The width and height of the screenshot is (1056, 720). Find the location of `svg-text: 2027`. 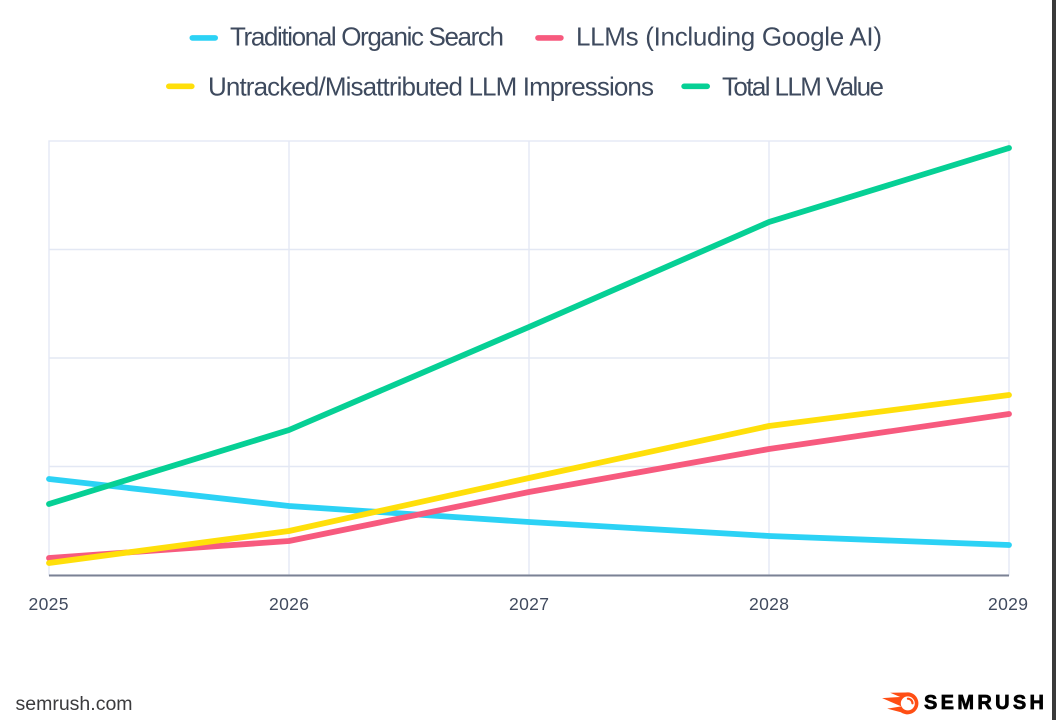

svg-text: 2027 is located at coordinates (529, 604).